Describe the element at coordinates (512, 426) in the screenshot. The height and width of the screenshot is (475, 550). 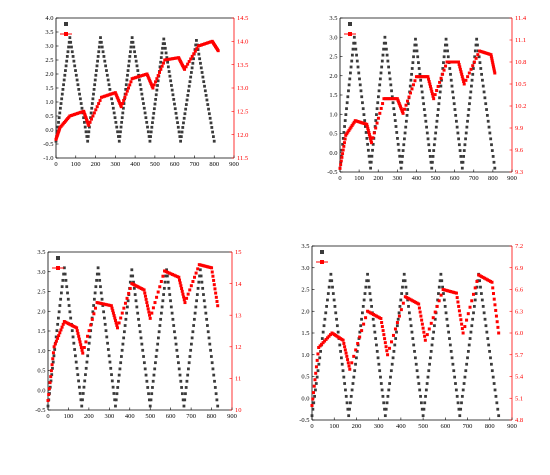
I see `x-tick-label: 900` at that location.